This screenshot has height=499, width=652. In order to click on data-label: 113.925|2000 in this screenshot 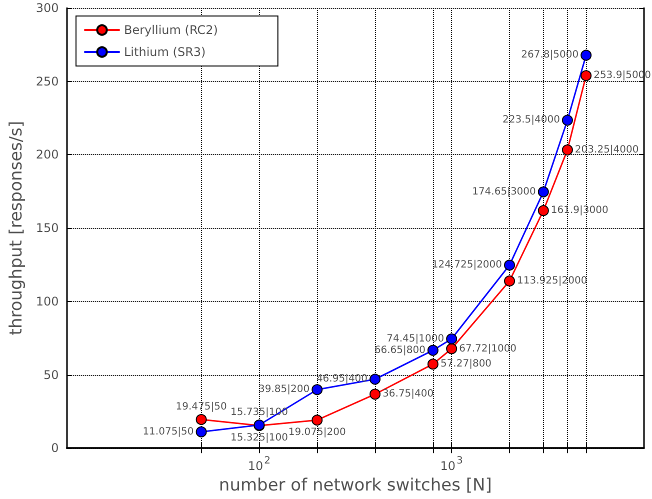, I will do `click(552, 280)`.